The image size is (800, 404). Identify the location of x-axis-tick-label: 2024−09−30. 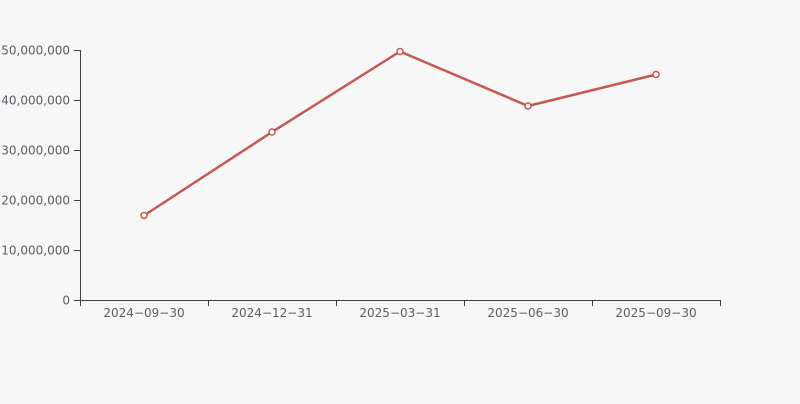
(143, 313).